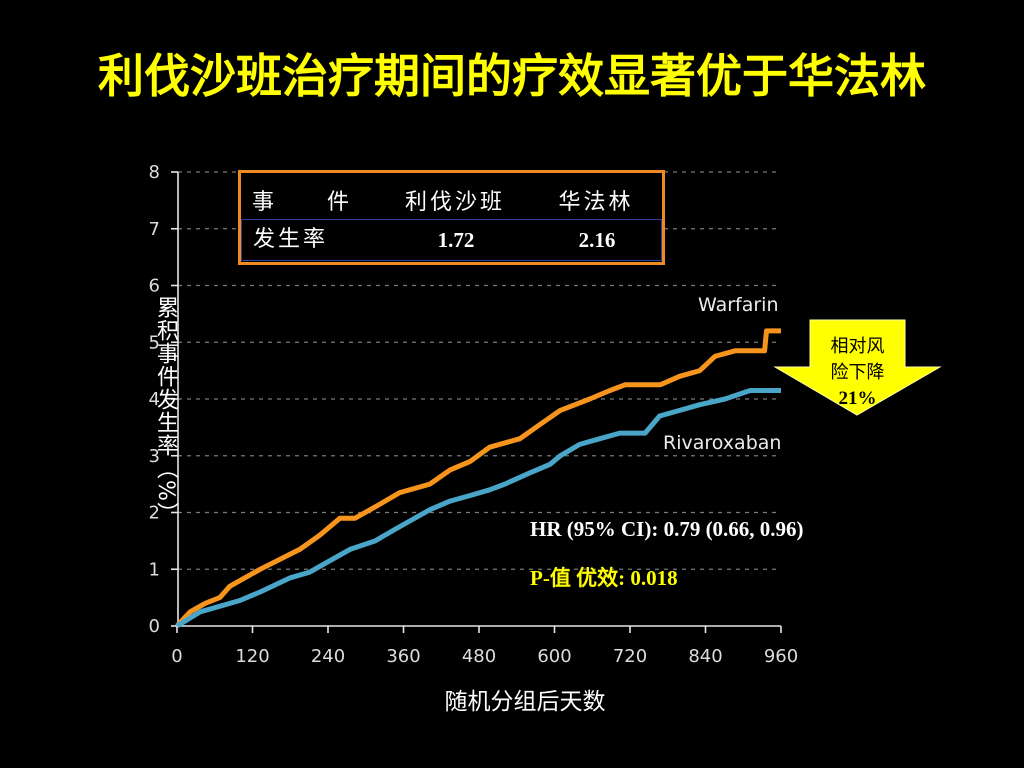 This screenshot has width=1024, height=768. I want to click on header-cell-rivaroxaban: 利伐沙班, so click(454, 202).